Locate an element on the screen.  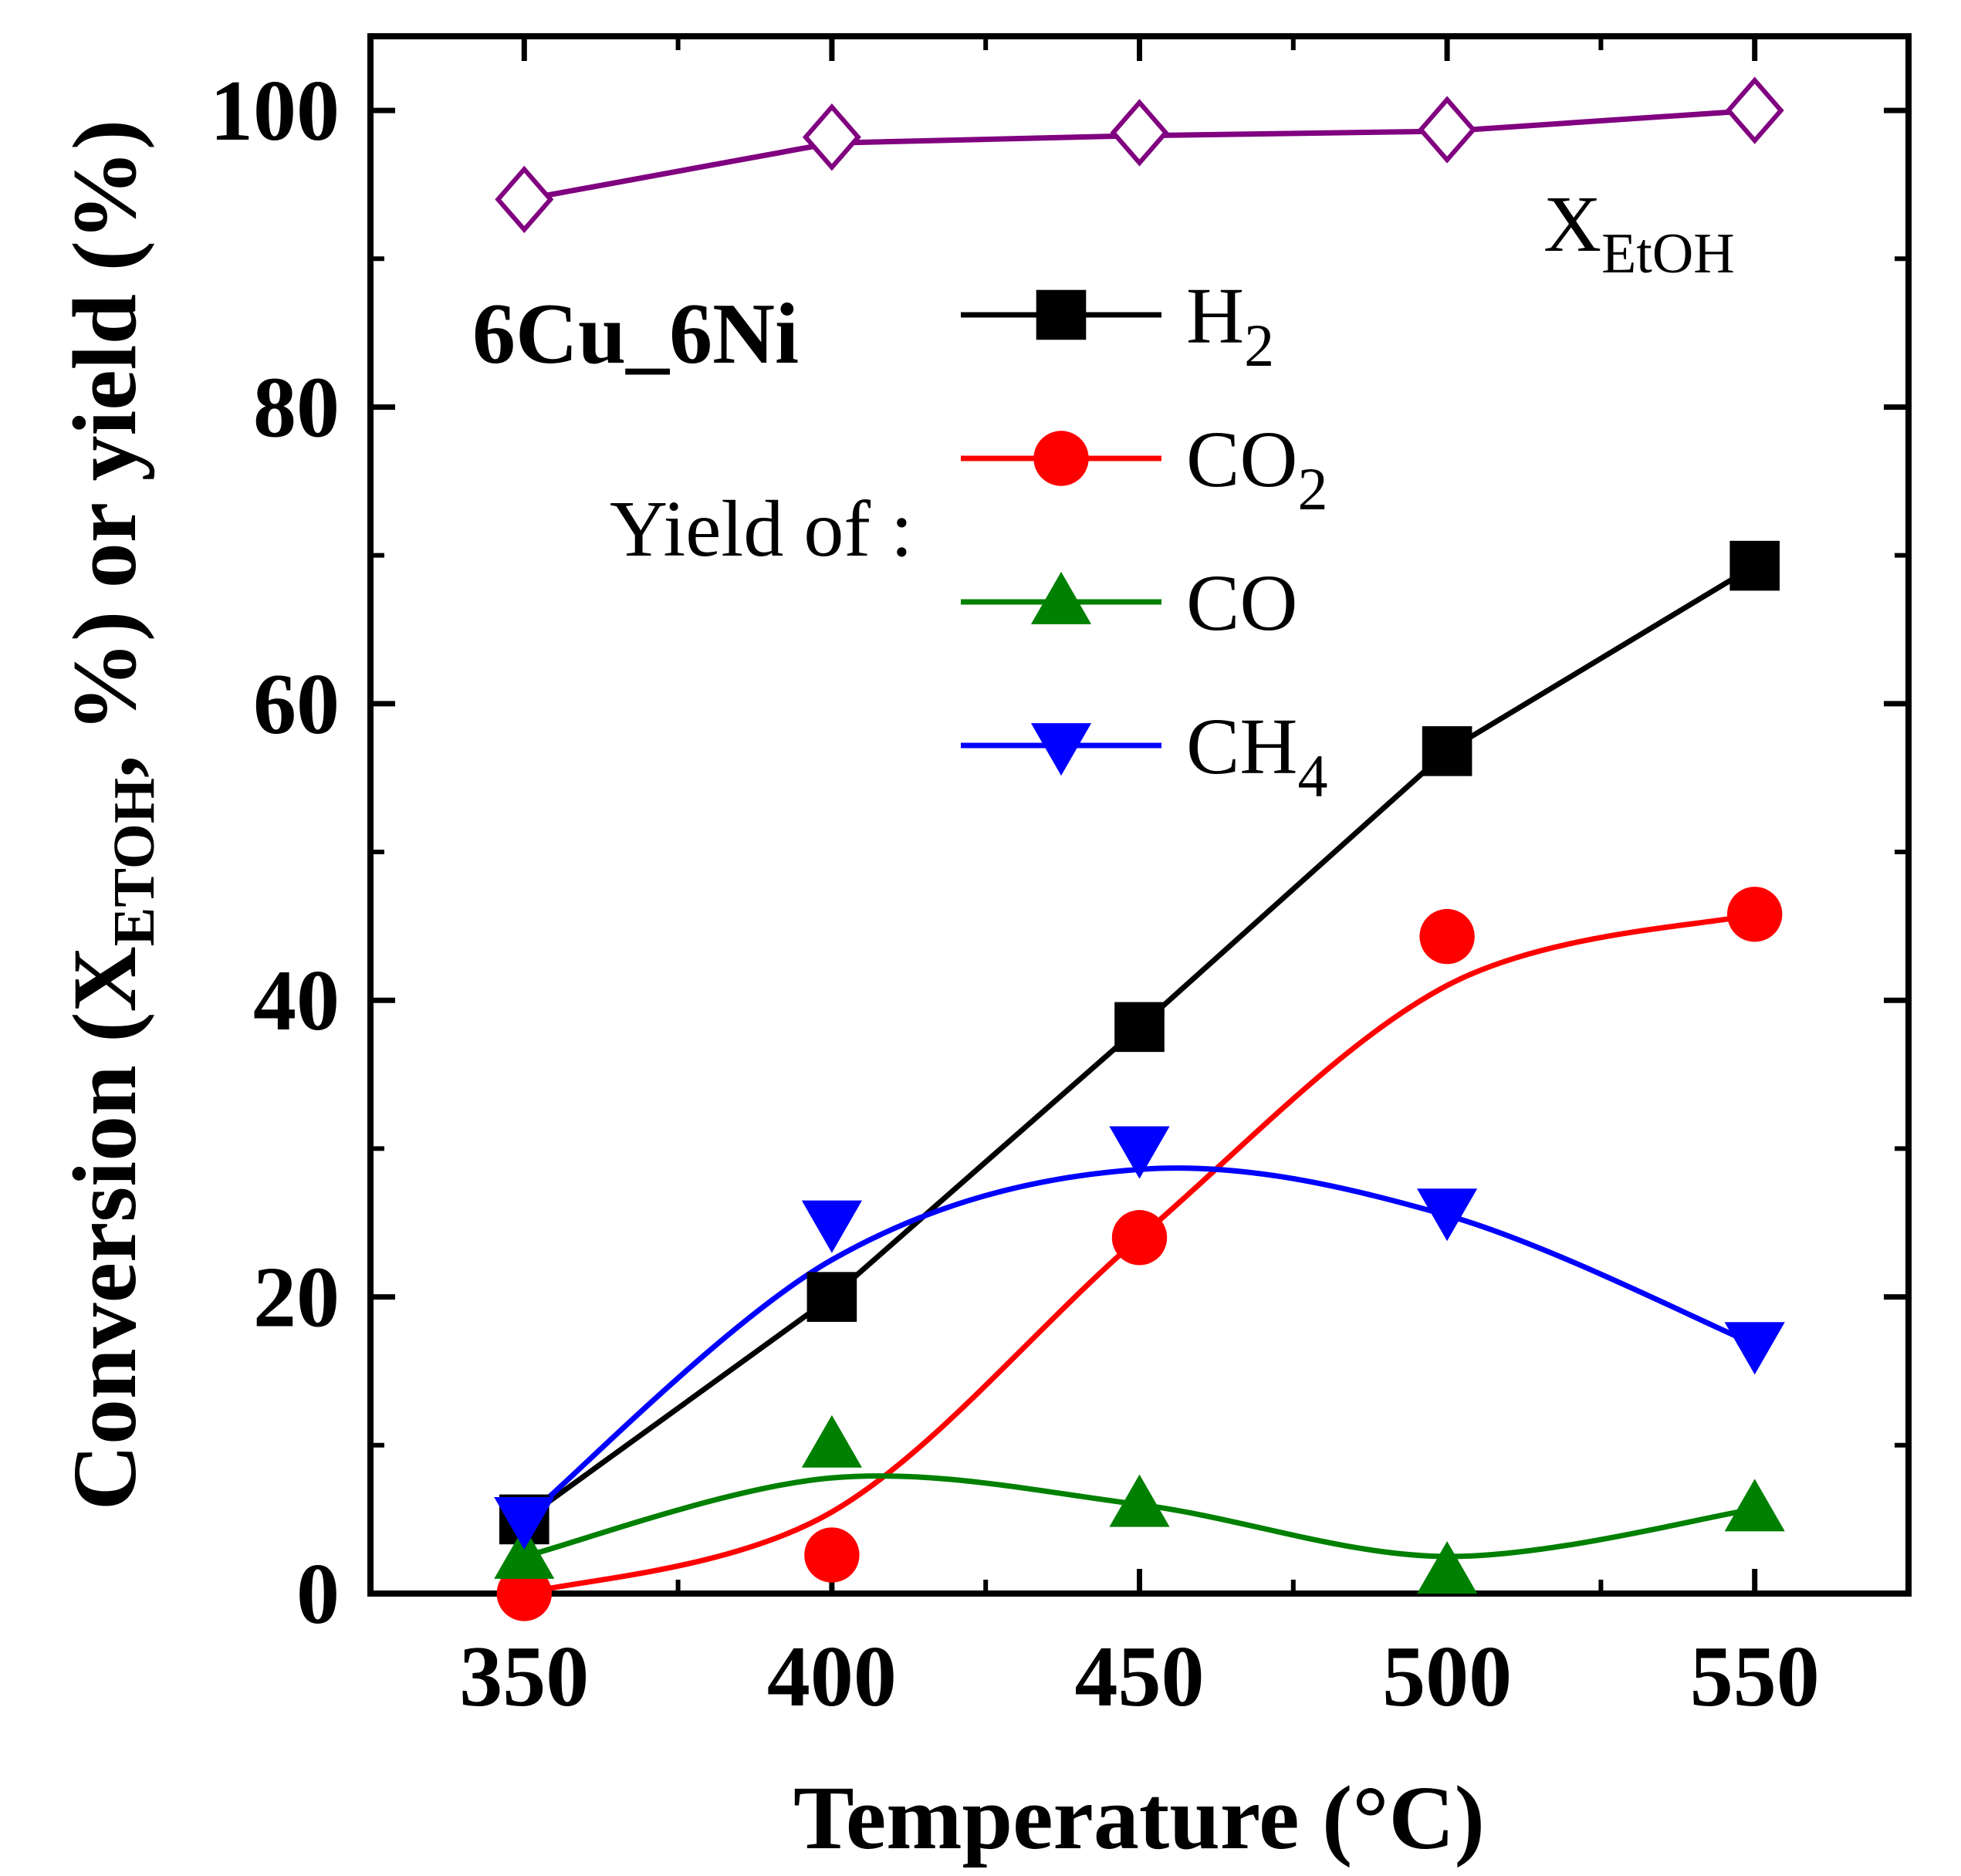
y-tick-label: 60 is located at coordinates (296, 705).